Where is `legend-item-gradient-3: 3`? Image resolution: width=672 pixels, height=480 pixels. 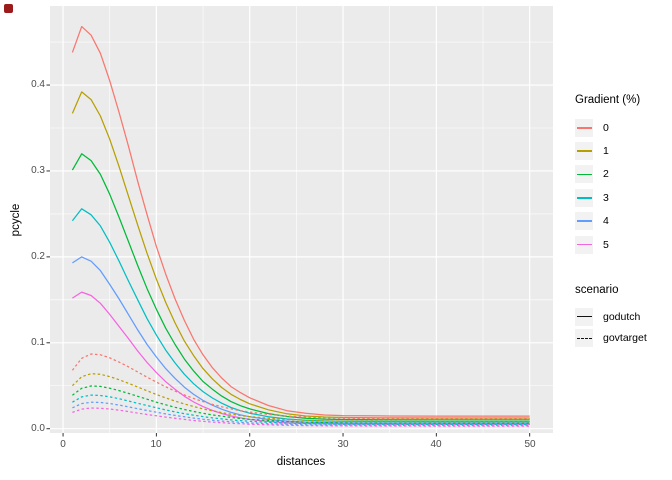
legend-item-gradient-3: 3 is located at coordinates (607, 197).